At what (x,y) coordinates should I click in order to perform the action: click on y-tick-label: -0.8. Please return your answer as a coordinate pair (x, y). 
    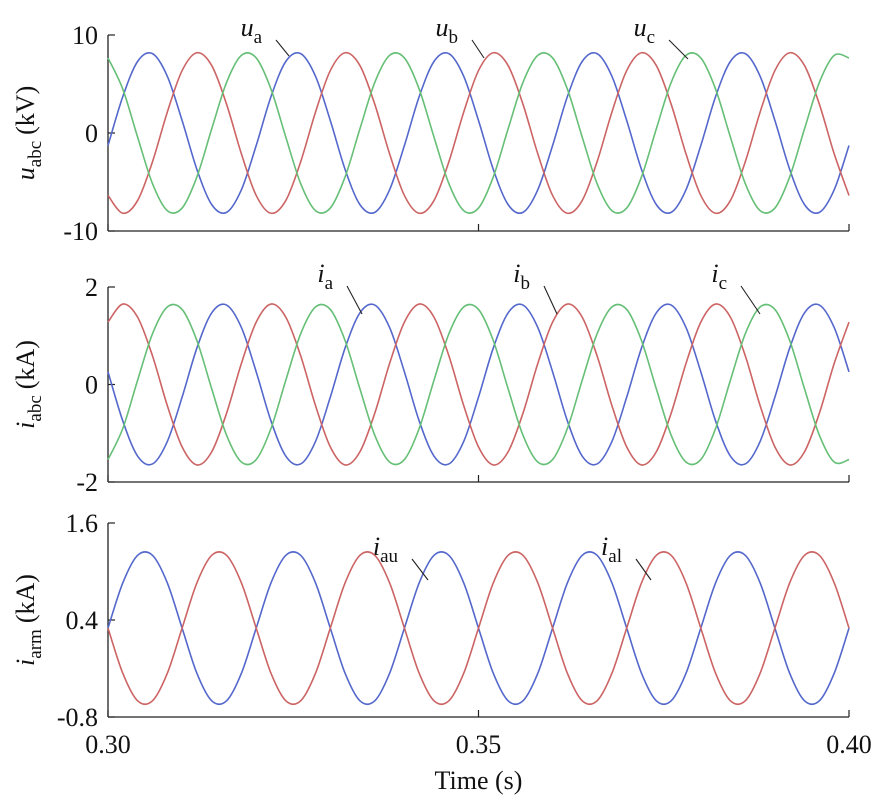
    Looking at the image, I should click on (77, 717).